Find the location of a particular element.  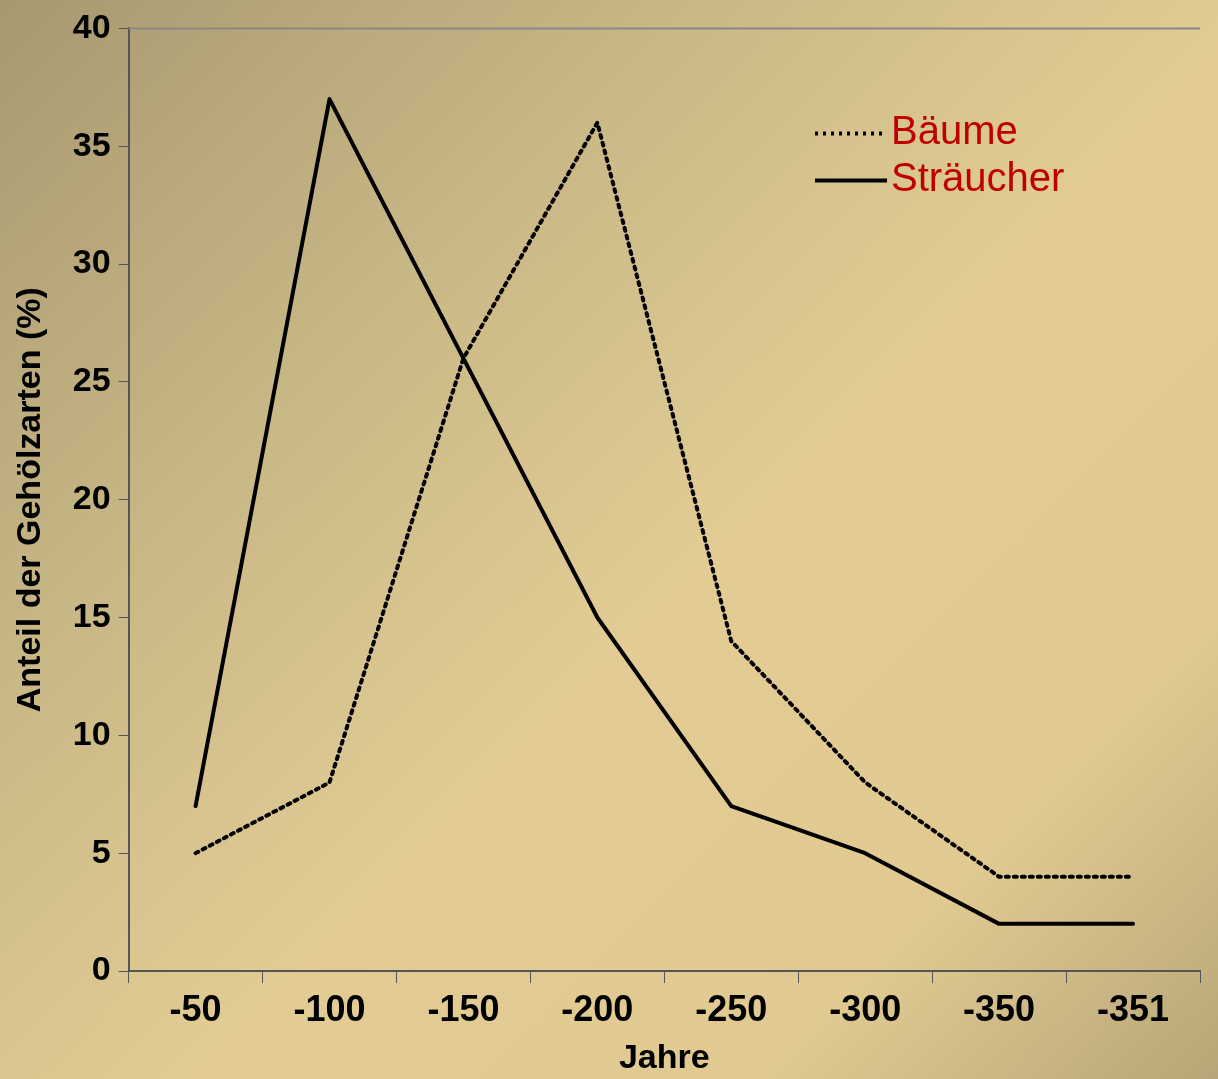

x-tick-label: -350 is located at coordinates (999, 1008).